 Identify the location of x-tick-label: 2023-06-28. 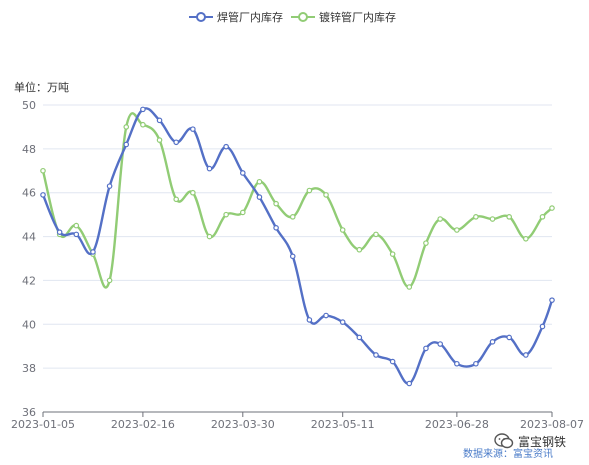
(457, 424).